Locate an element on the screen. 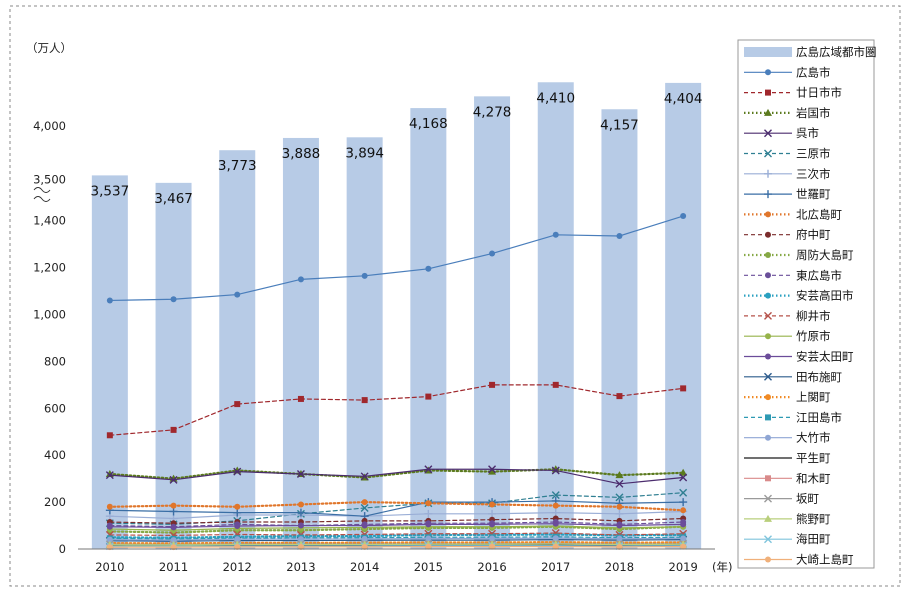 The width and height of the screenshot is (907, 593). legend-box is located at coordinates (806, 304).